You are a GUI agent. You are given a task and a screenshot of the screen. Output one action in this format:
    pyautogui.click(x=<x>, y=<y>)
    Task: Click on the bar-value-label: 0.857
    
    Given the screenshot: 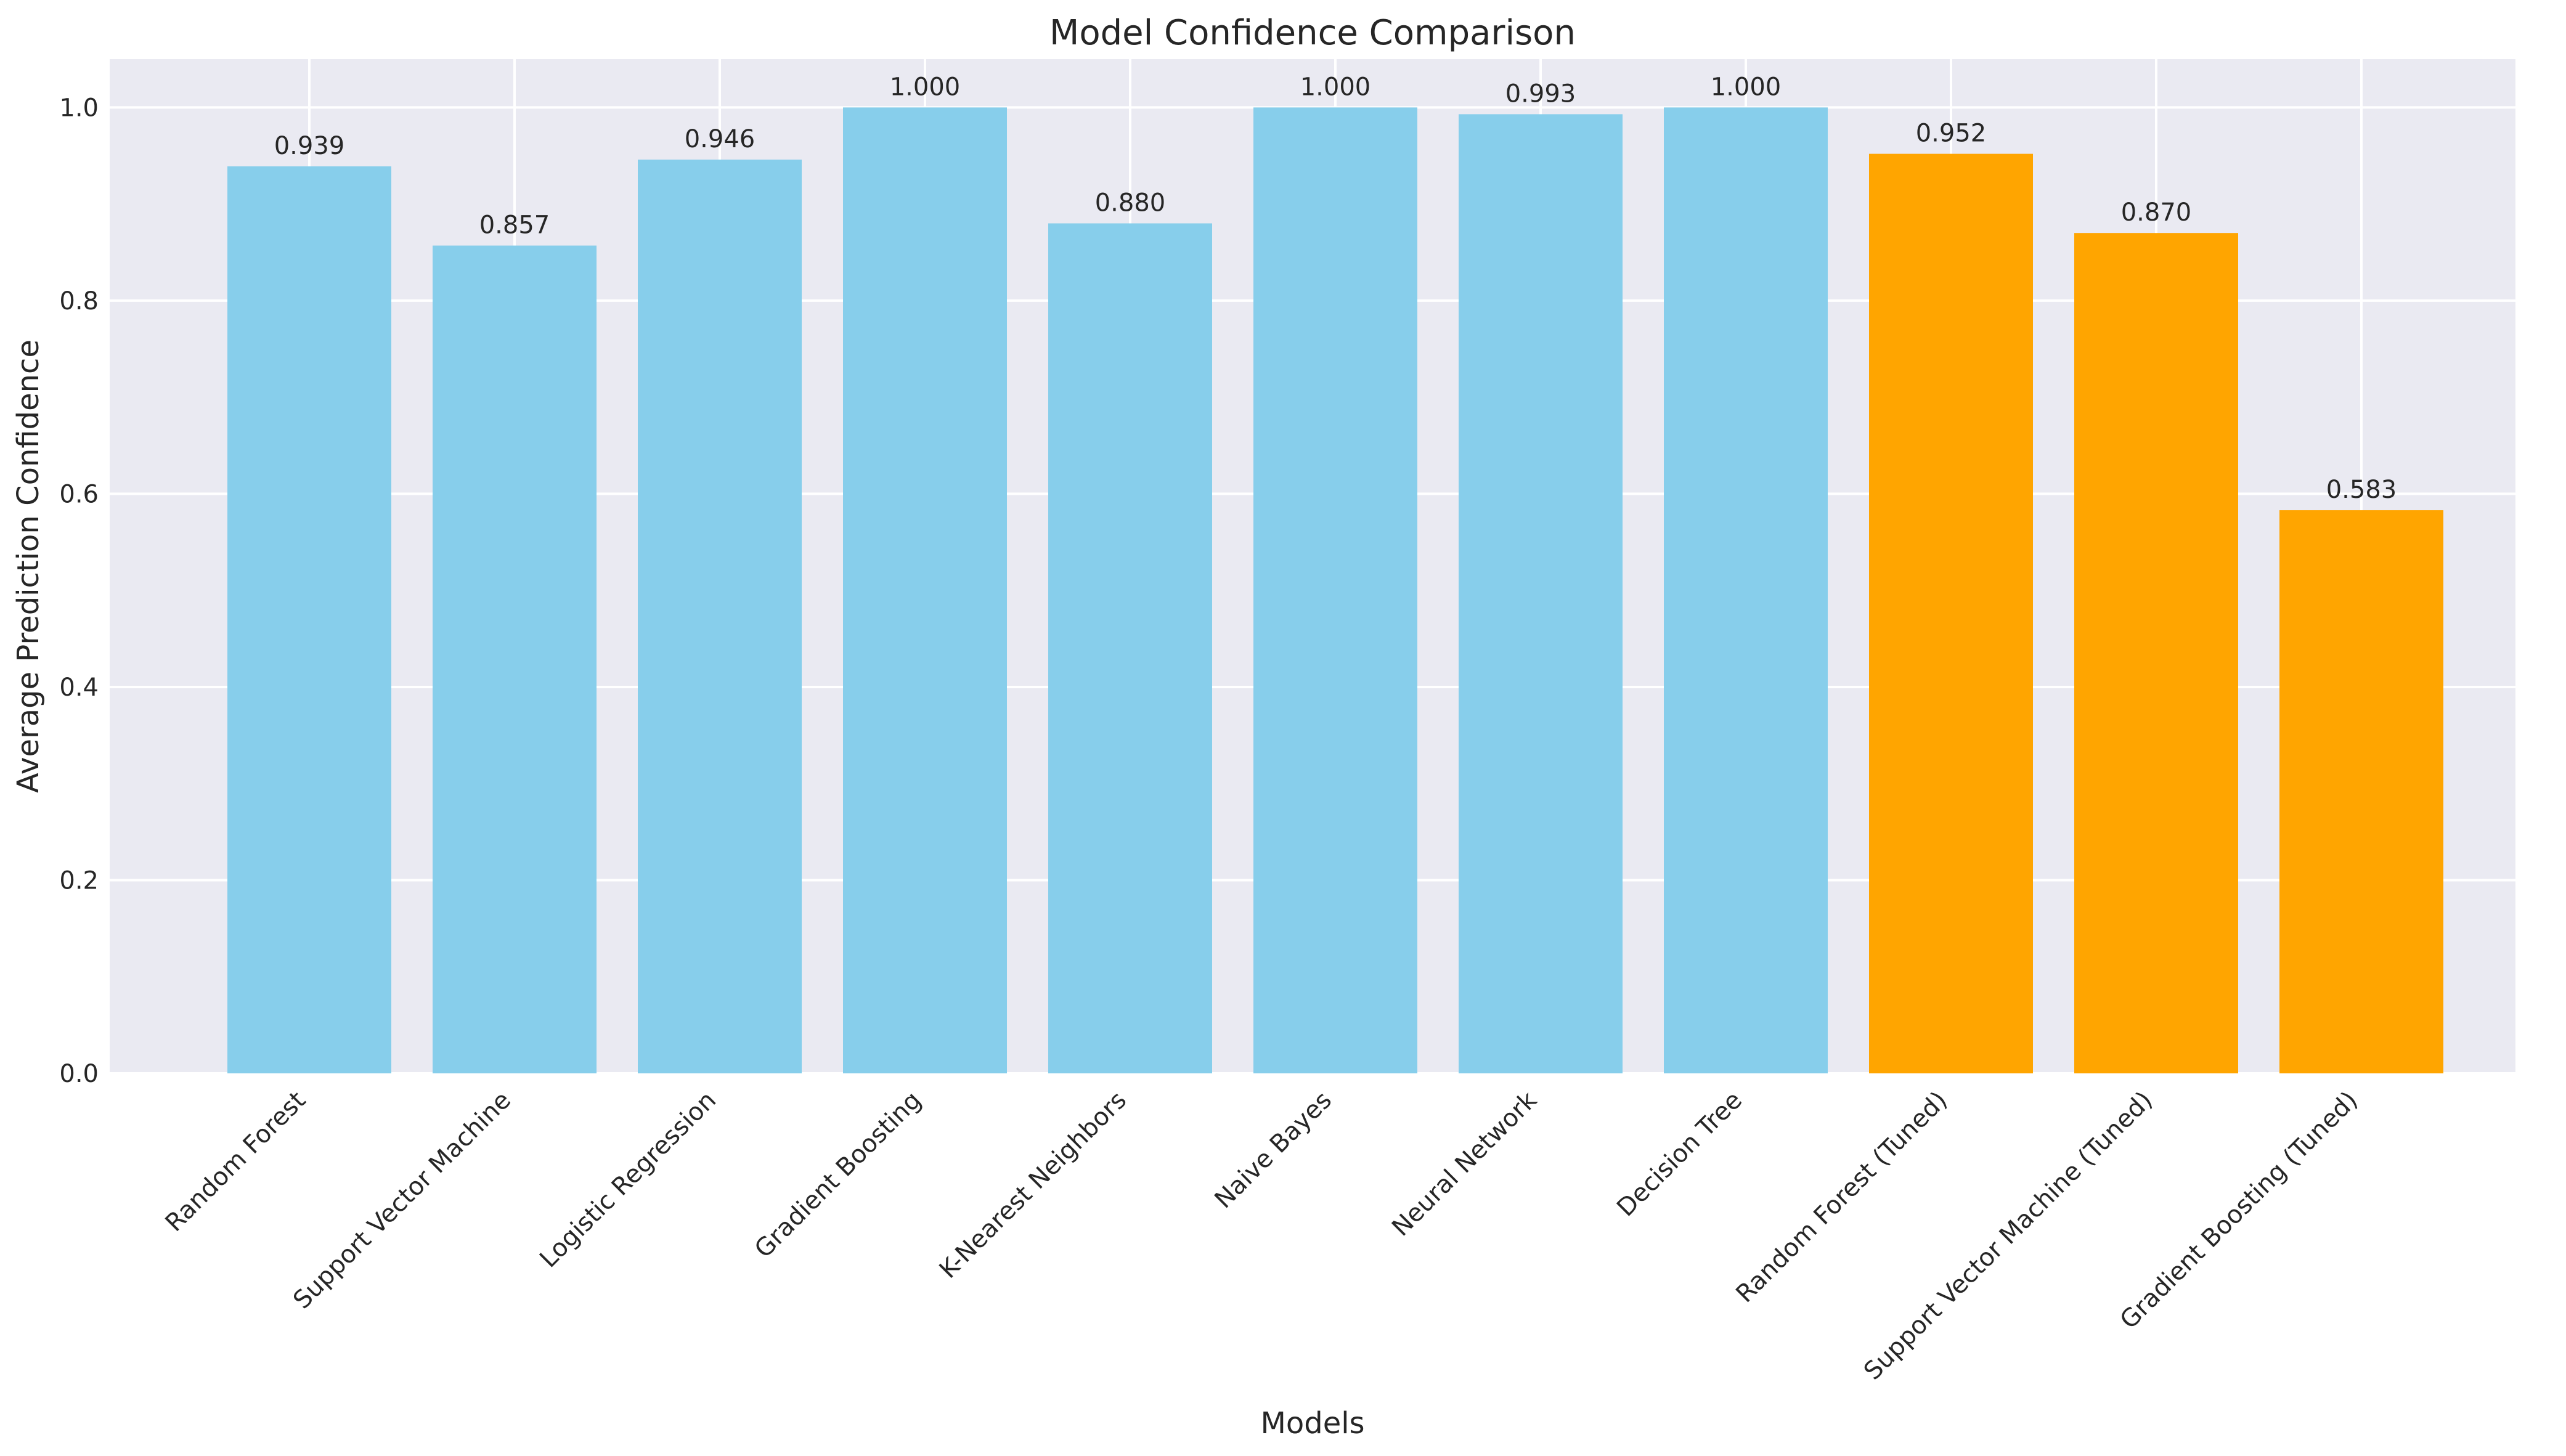 What is the action you would take?
    pyautogui.click(x=514, y=225)
    